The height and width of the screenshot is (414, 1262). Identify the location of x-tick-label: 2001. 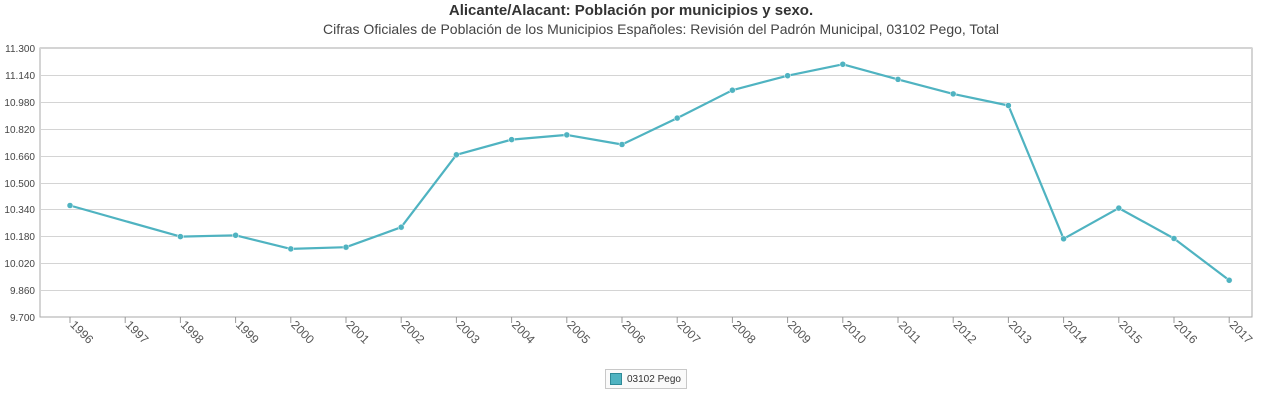
(357, 332).